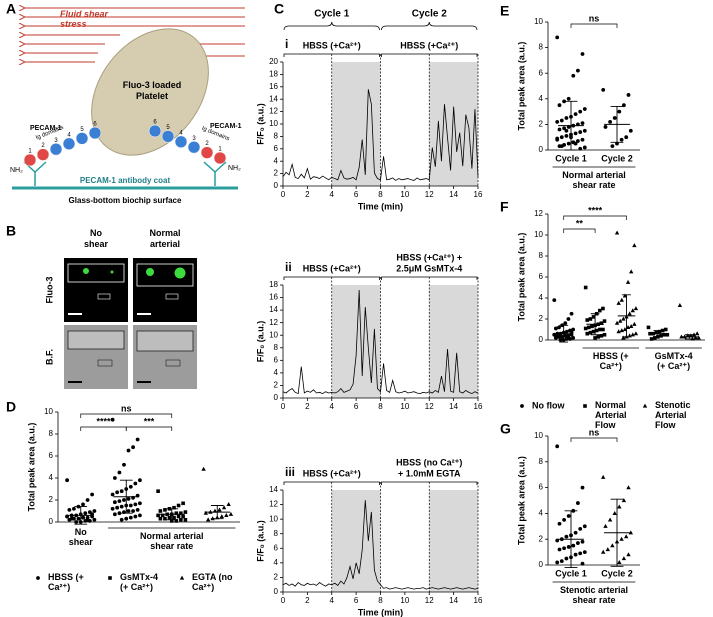 This screenshot has width=713, height=617. Describe the element at coordinates (172, 541) in the screenshot. I see `group-label: Normal arterial shear rate` at that location.